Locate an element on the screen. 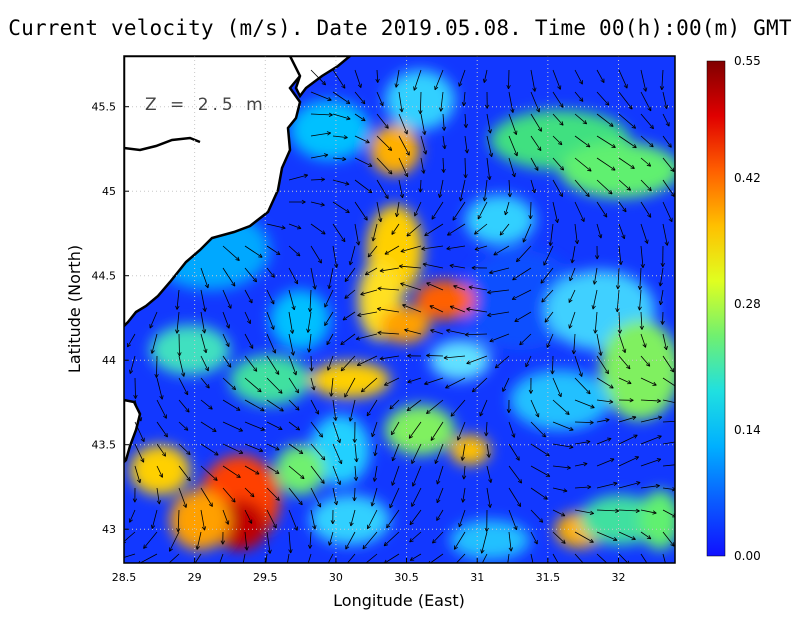 This screenshot has height=618, width=800. x-tick-label: 32 is located at coordinates (618, 577).